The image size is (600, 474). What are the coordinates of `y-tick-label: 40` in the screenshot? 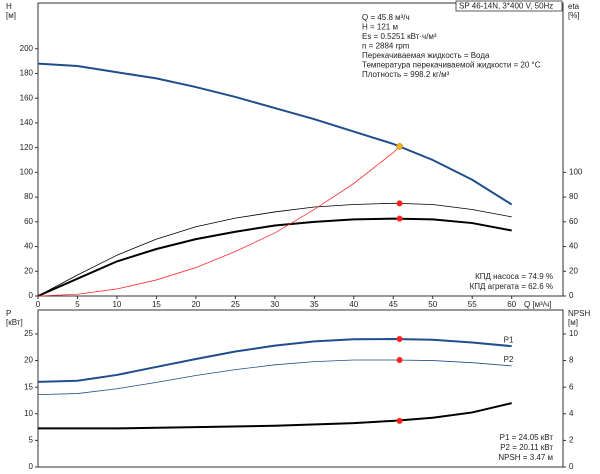 It's located at (28, 246).